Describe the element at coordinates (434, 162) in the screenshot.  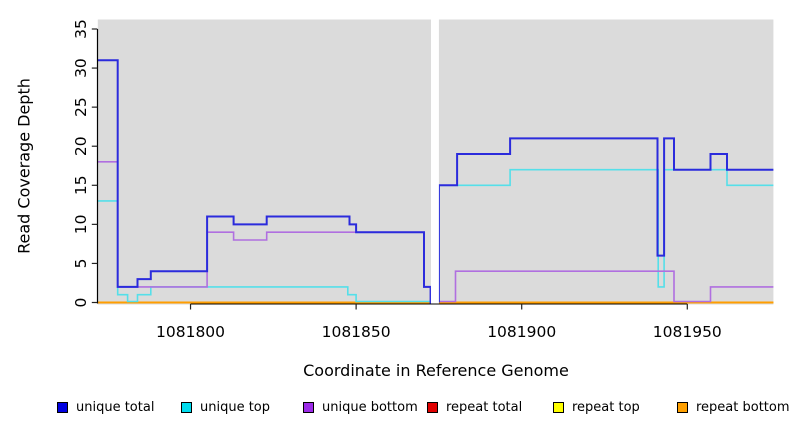
I see `no-data-gap` at that location.